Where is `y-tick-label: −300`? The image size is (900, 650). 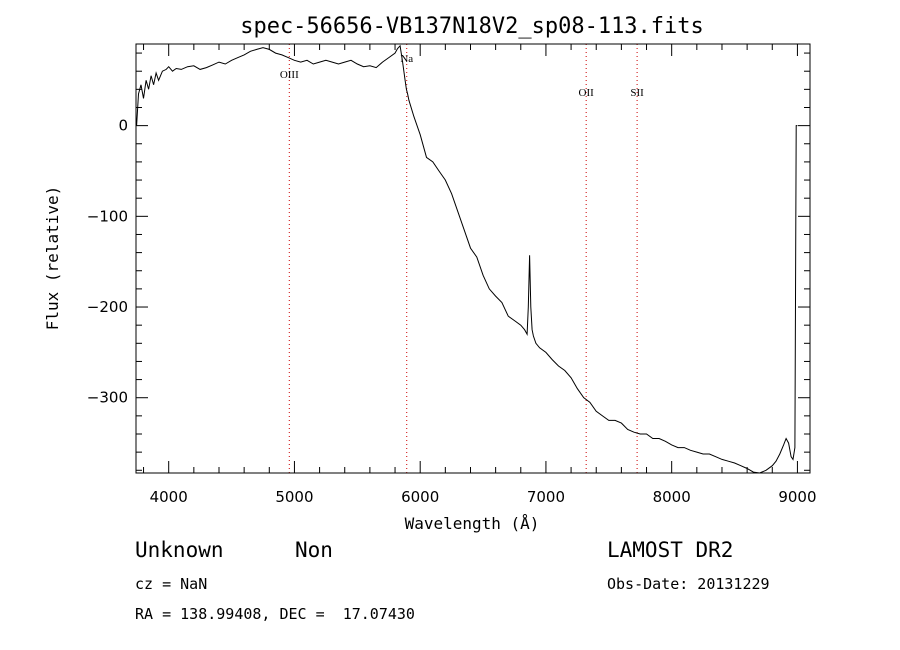
y-tick-label: −300 is located at coordinates (107, 398).